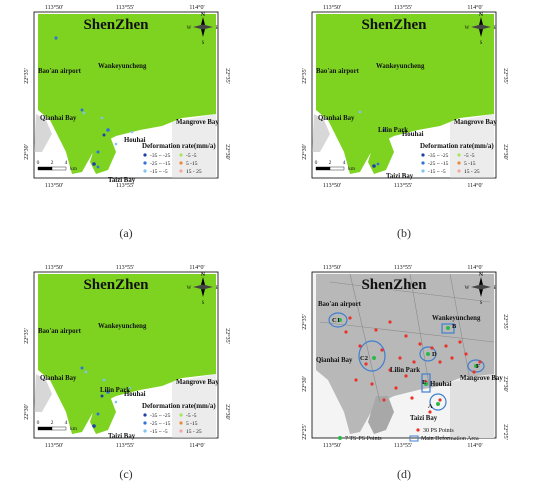 The height and width of the screenshot is (496, 550). What do you see at coordinates (364, 358) in the screenshot?
I see `area-label: C2` at bounding box center [364, 358].